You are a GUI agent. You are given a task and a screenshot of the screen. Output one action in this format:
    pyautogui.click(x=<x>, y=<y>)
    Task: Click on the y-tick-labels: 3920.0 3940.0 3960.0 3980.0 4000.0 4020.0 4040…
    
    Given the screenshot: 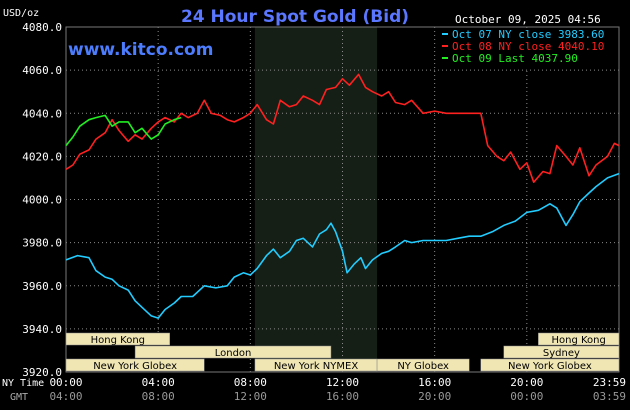 What is the action you would take?
    pyautogui.click(x=42, y=200)
    